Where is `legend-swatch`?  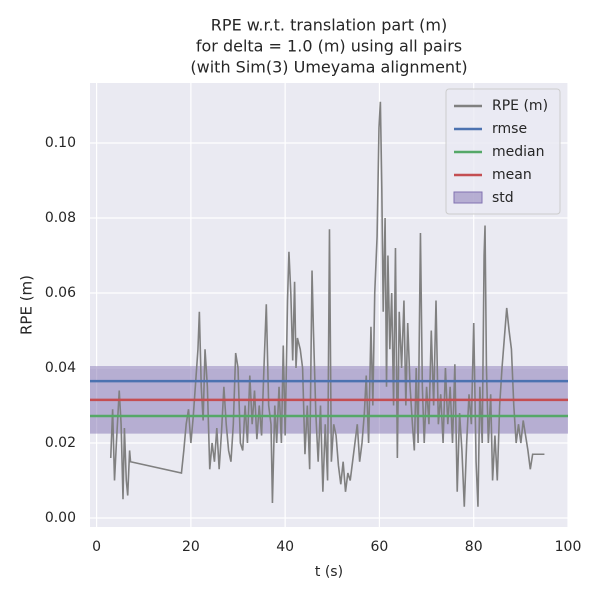 legend-swatch is located at coordinates (468, 197).